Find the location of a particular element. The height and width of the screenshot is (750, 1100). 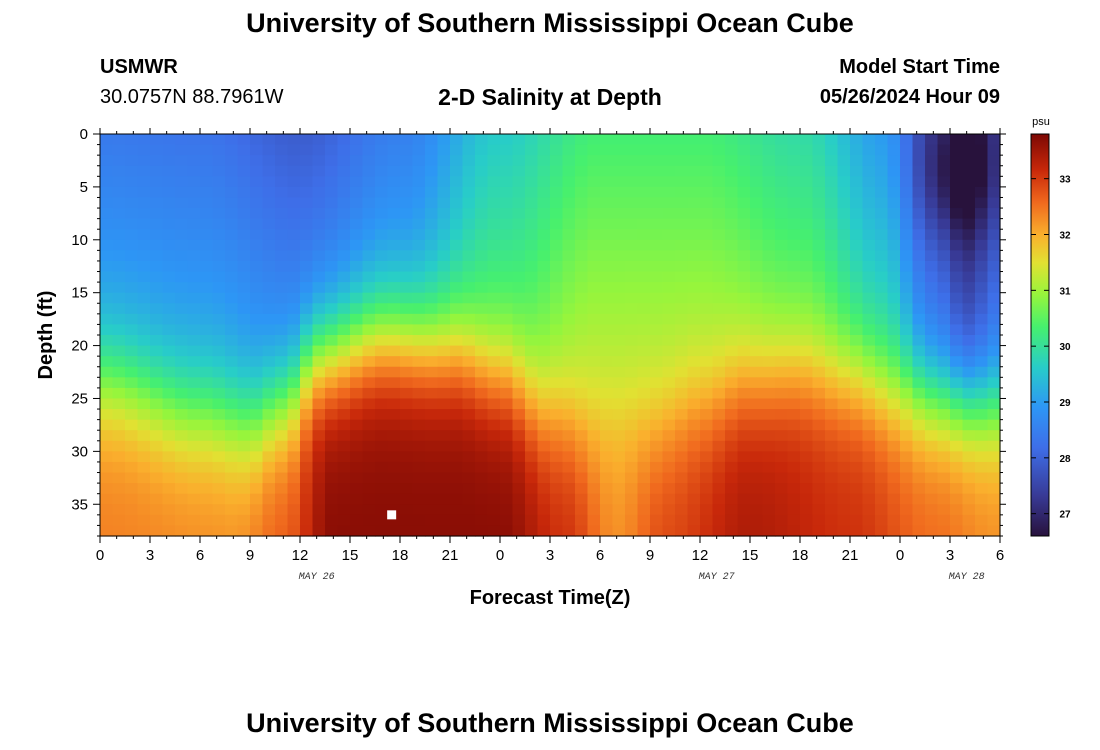

x-tick-label: 0 is located at coordinates (100, 555).